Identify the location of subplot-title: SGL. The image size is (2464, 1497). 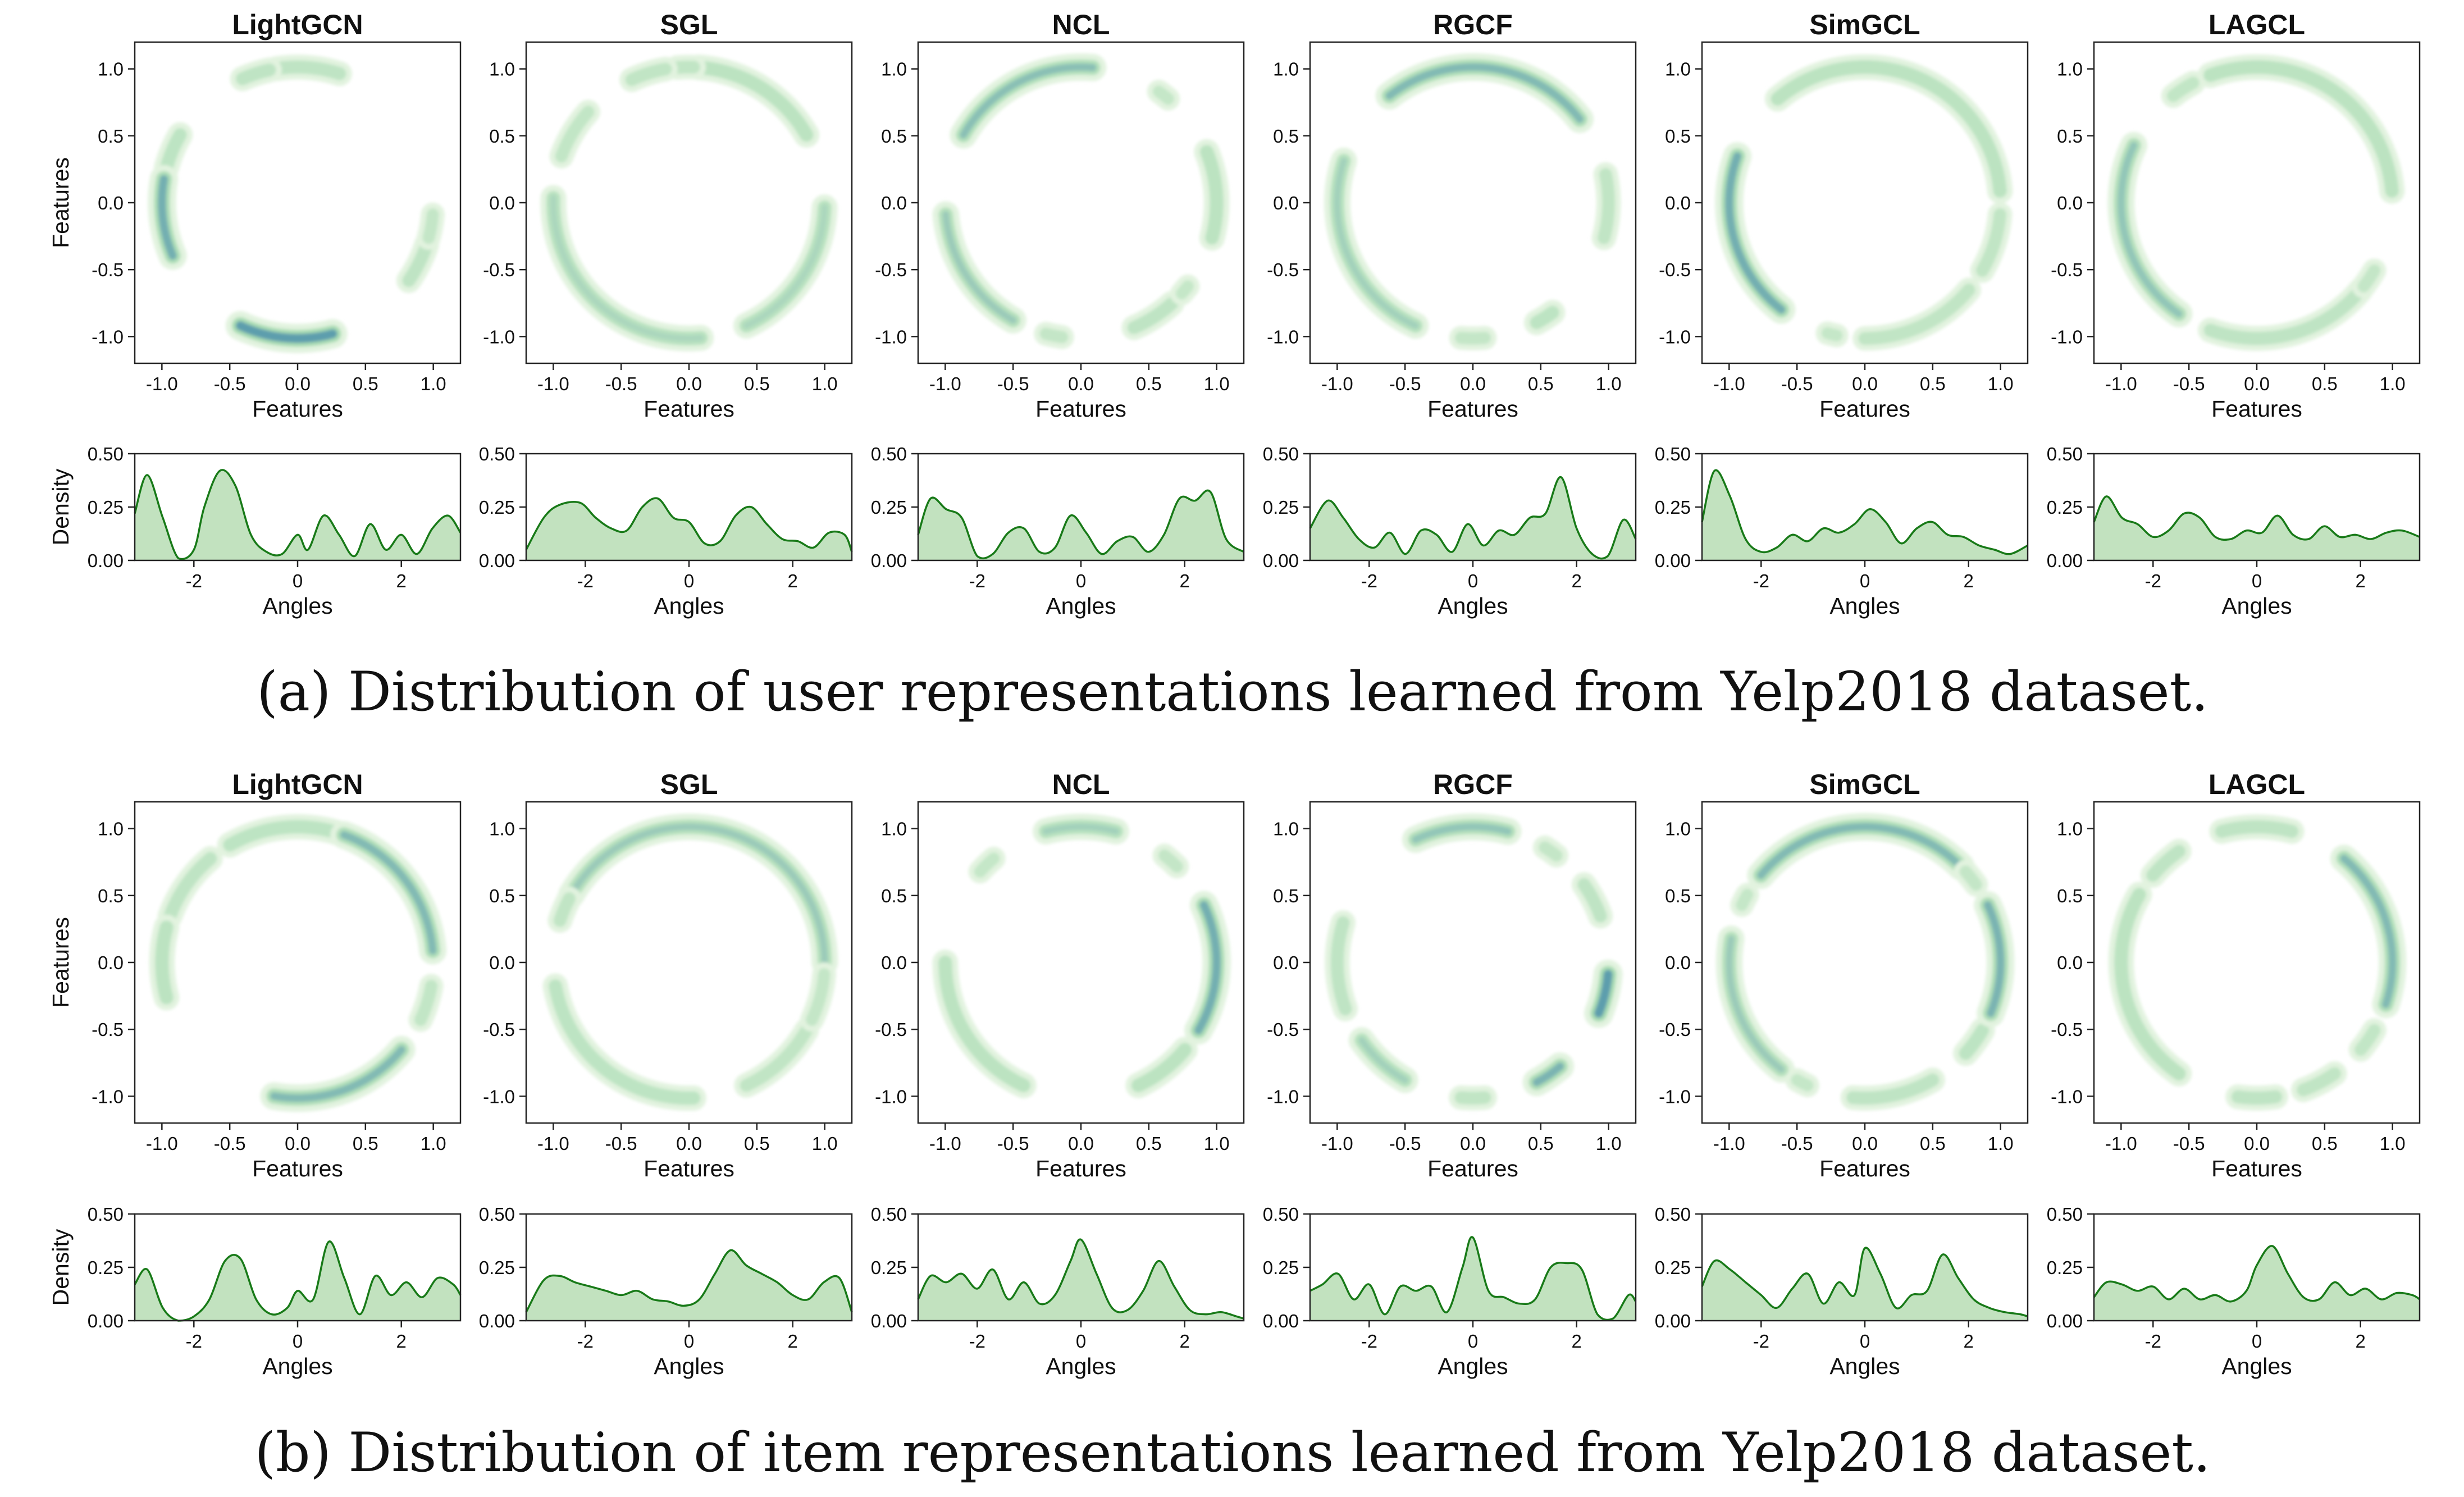
(689, 784).